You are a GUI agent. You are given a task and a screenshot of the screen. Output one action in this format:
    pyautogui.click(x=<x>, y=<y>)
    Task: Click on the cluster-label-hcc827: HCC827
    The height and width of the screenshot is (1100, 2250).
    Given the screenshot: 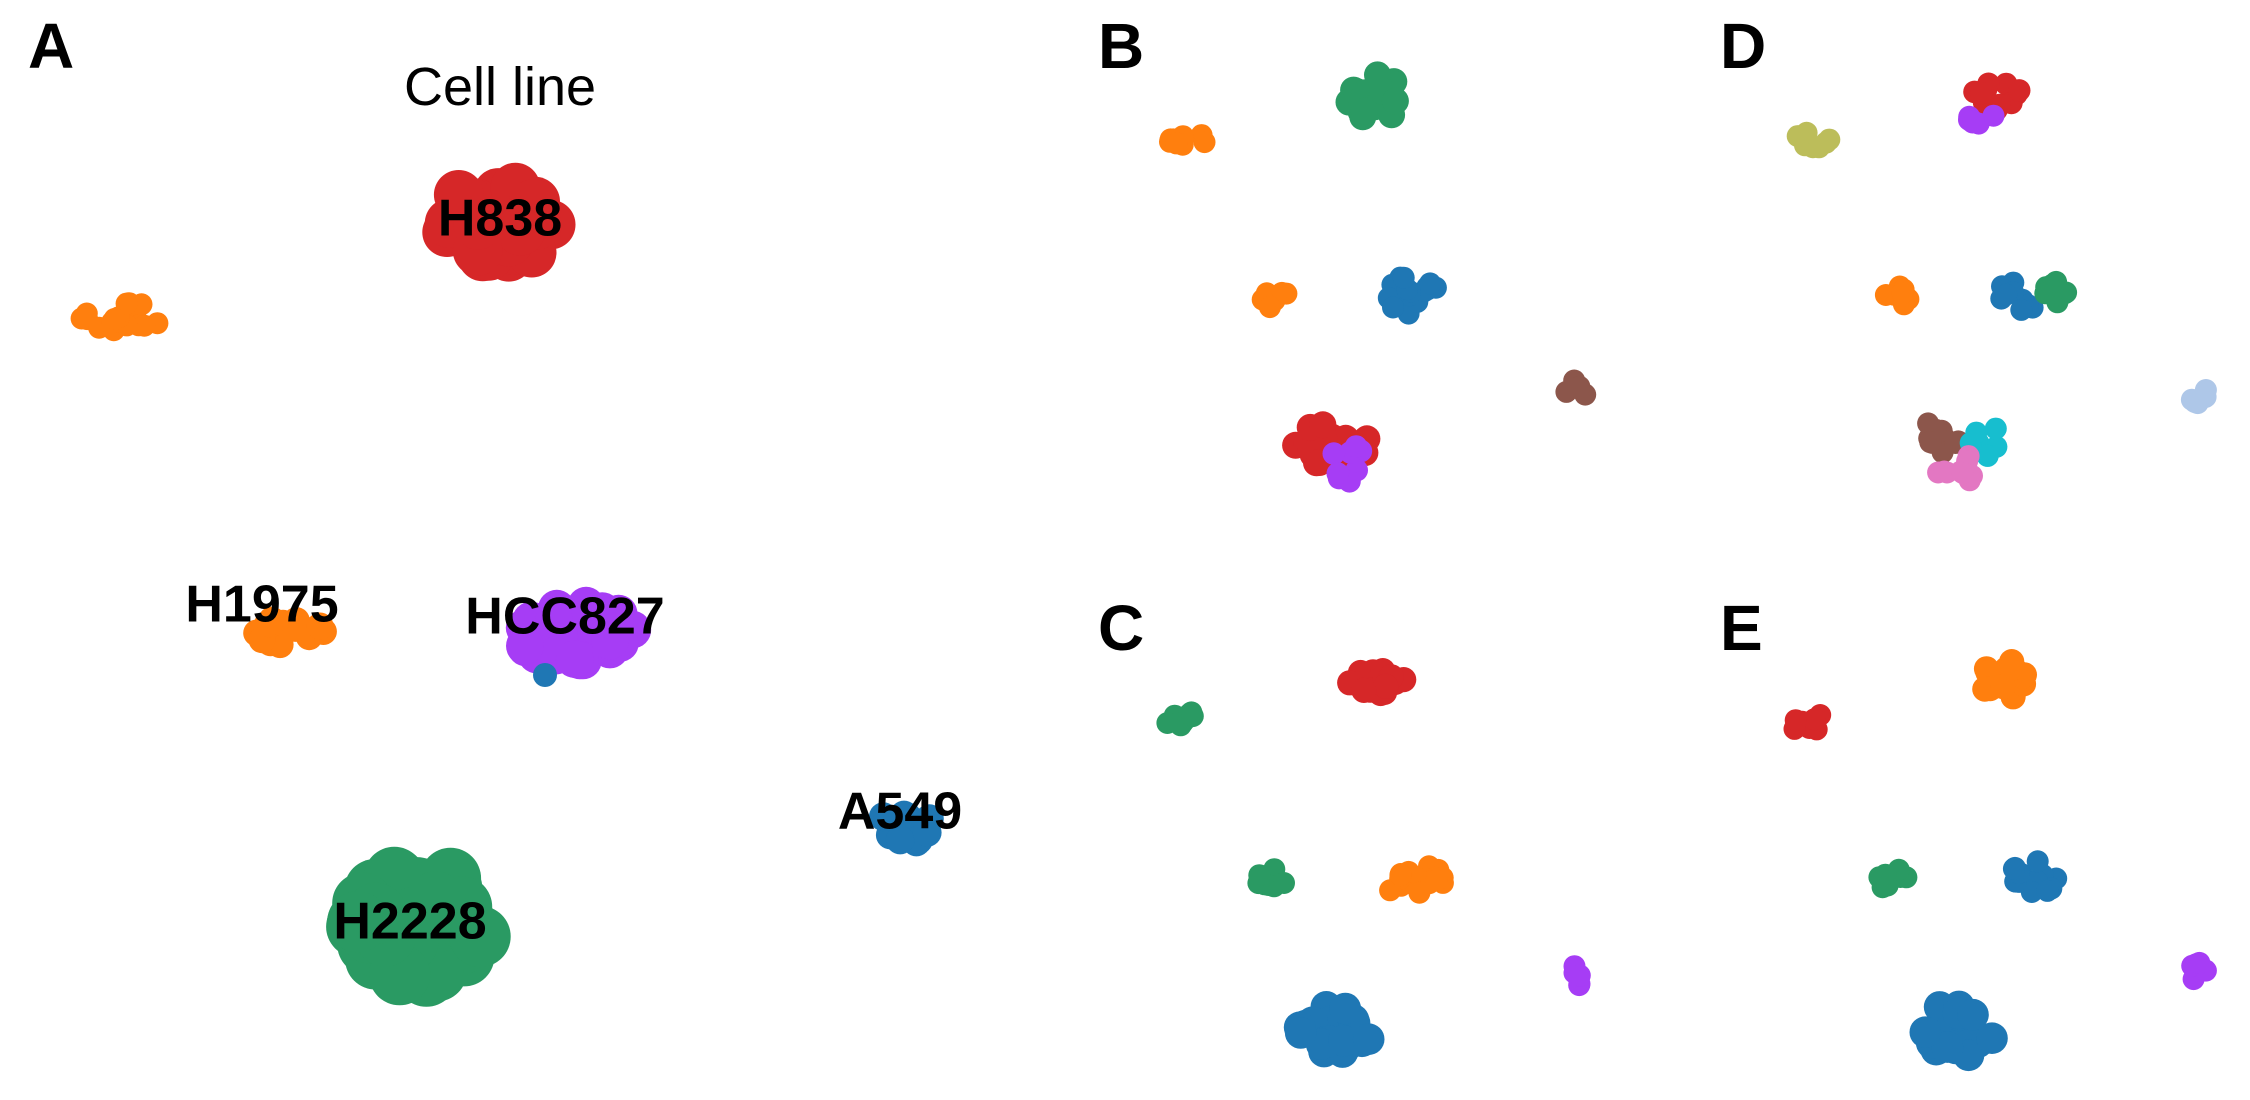 What is the action you would take?
    pyautogui.click(x=564, y=617)
    